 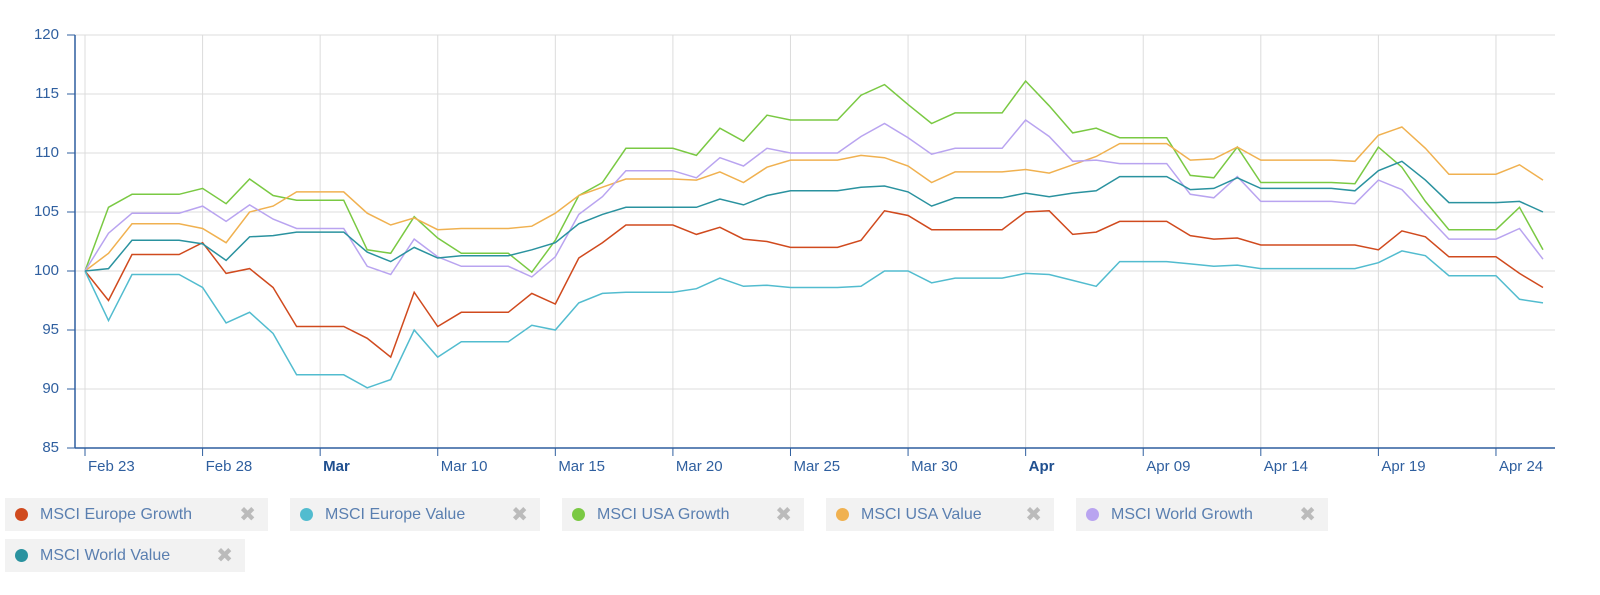 I want to click on legend-item: MSCI World Growth ✖, so click(x=1202, y=514).